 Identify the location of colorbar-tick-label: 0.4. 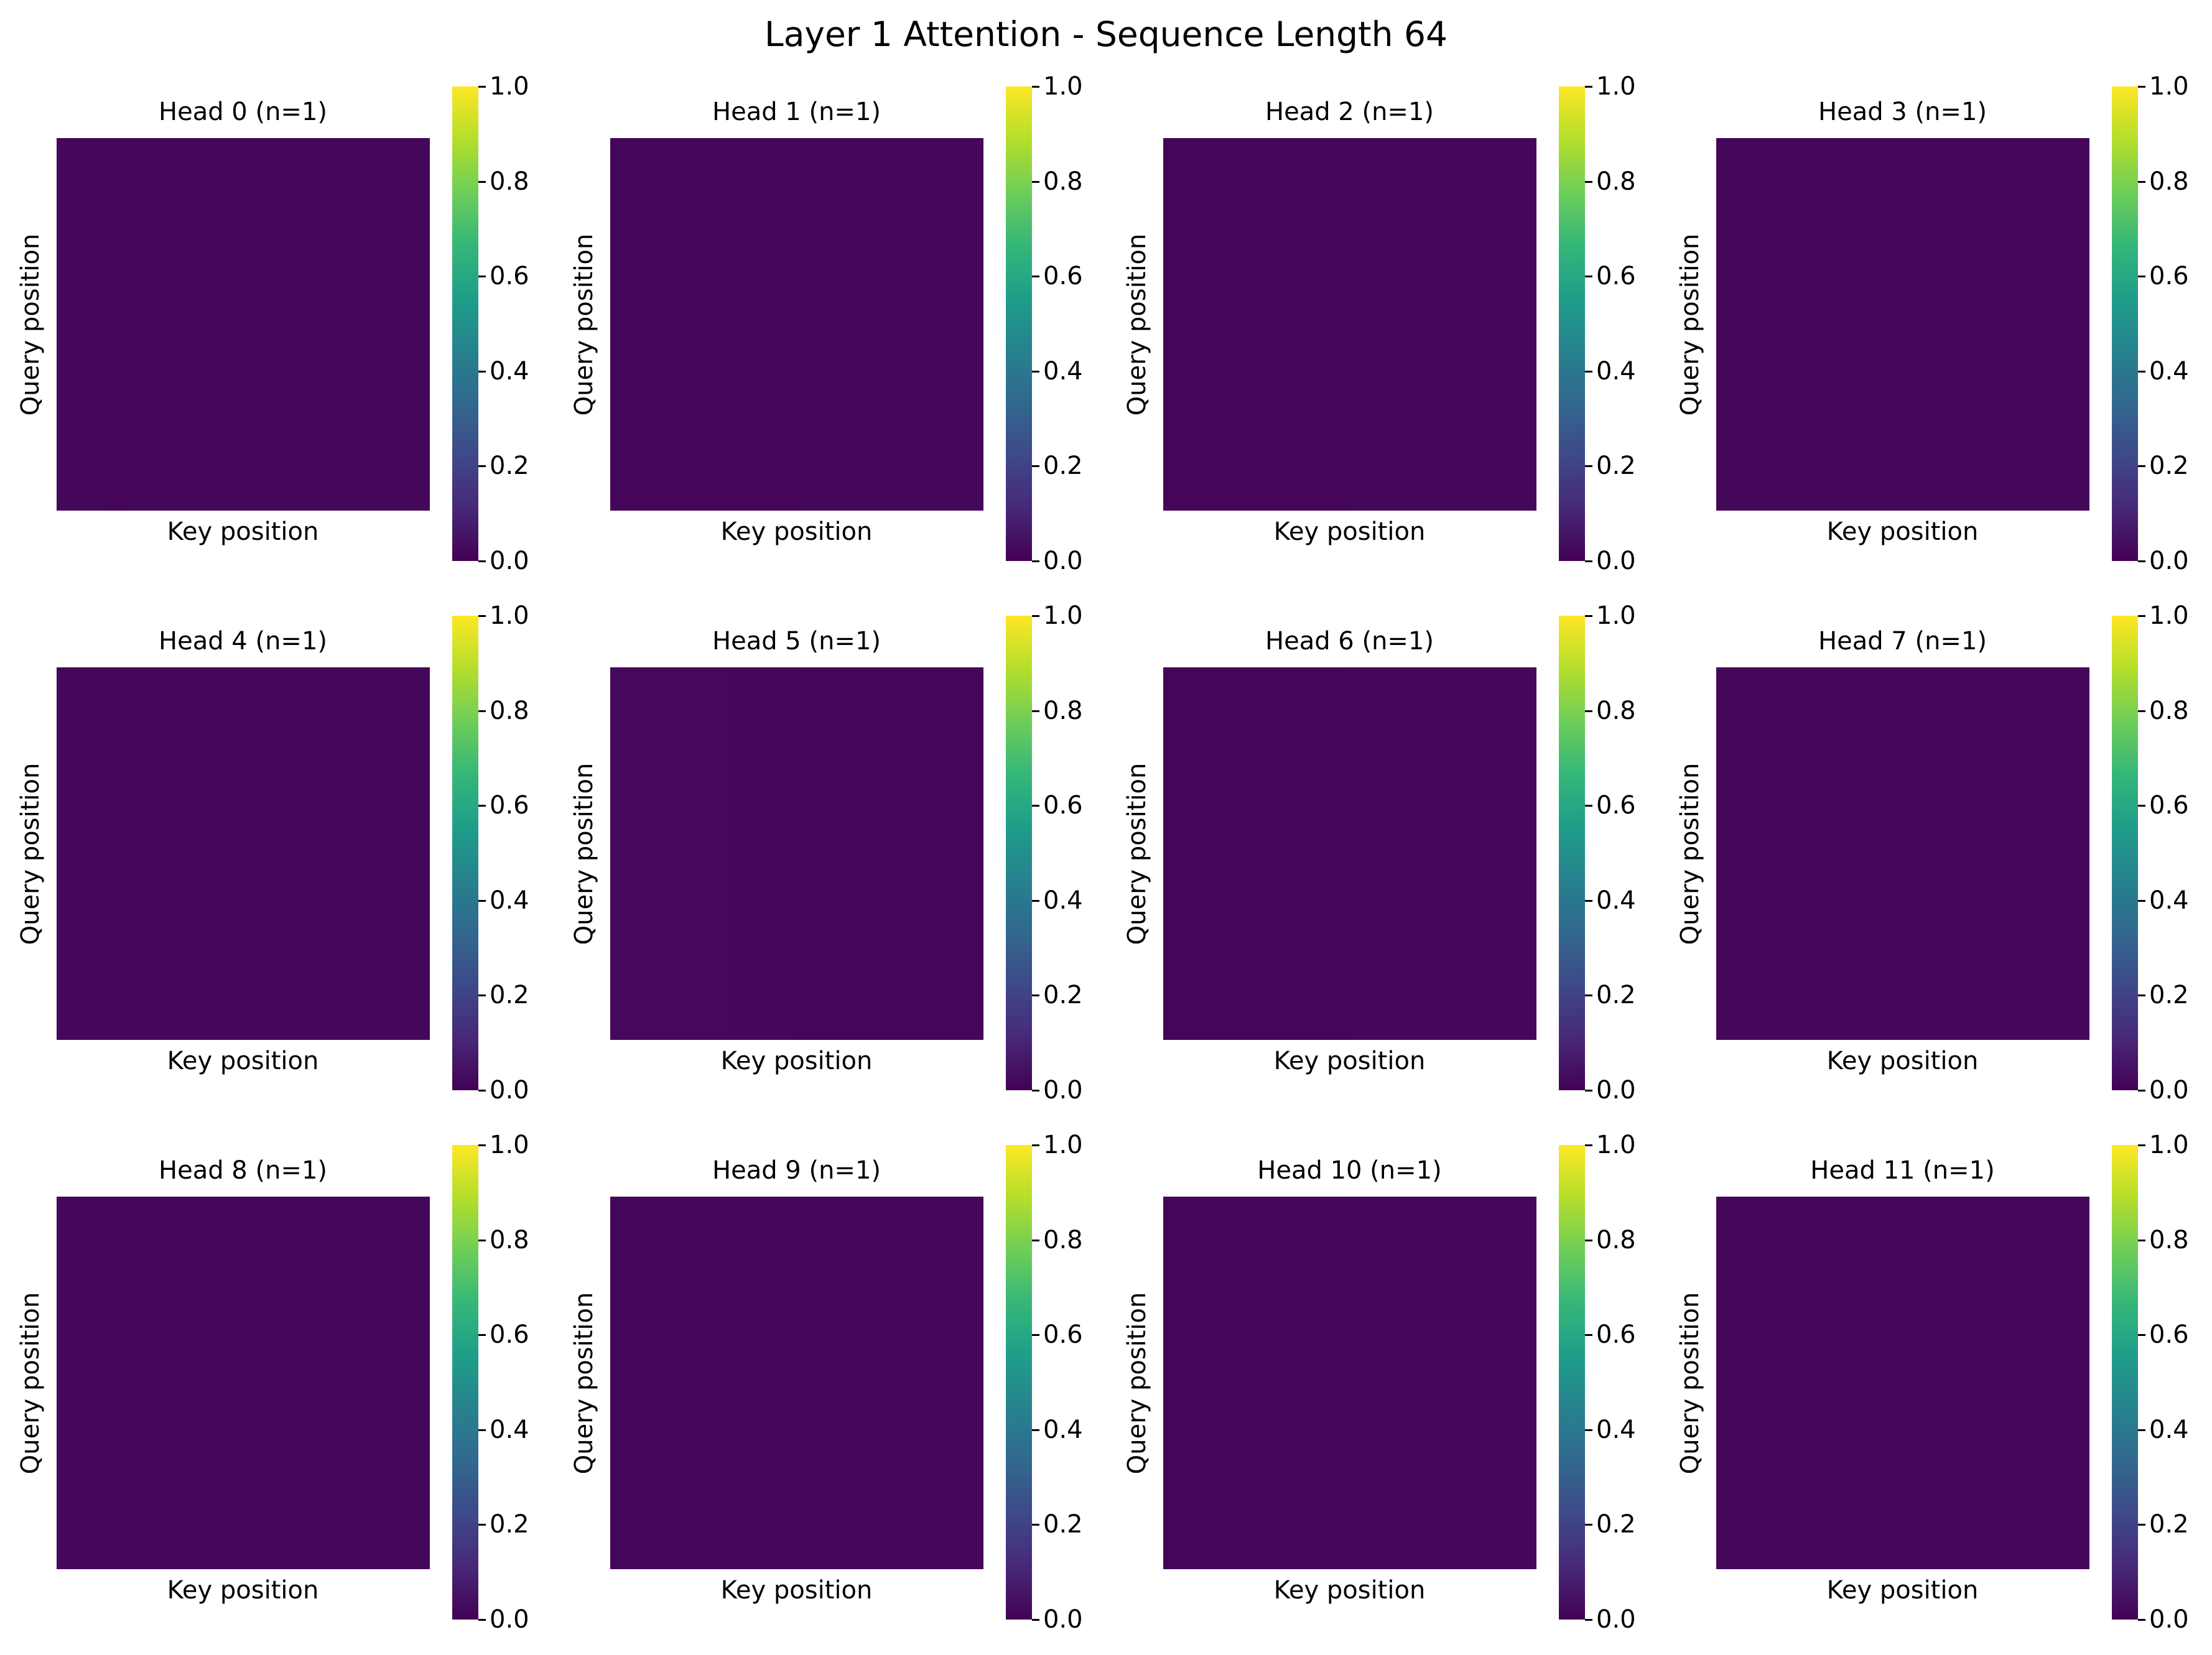
(509, 1430).